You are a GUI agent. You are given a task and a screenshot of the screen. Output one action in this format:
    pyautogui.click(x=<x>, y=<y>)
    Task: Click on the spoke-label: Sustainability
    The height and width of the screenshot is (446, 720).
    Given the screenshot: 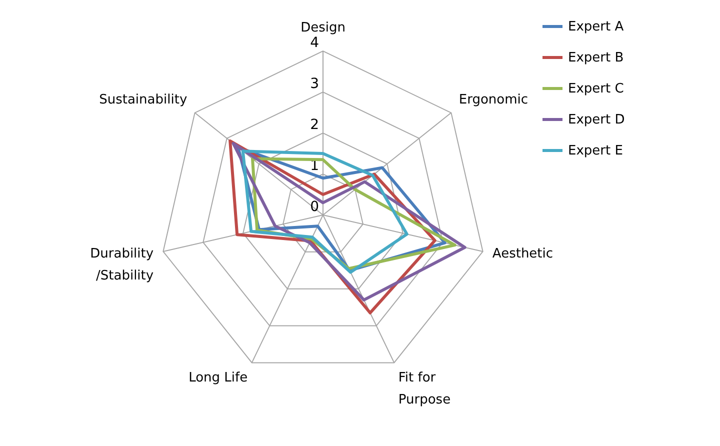 What is the action you would take?
    pyautogui.click(x=143, y=100)
    